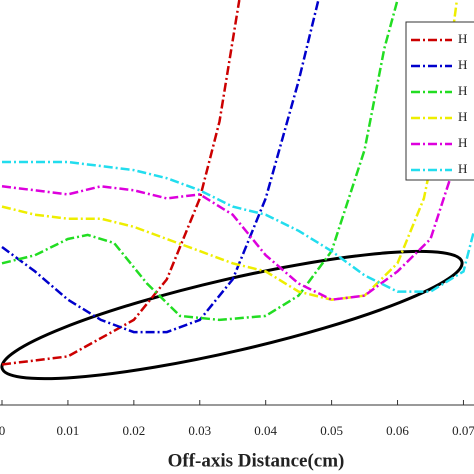 This screenshot has height=474, width=474. Describe the element at coordinates (256, 460) in the screenshot. I see `x-axis-label: Off-axis Distance(cm)` at that location.